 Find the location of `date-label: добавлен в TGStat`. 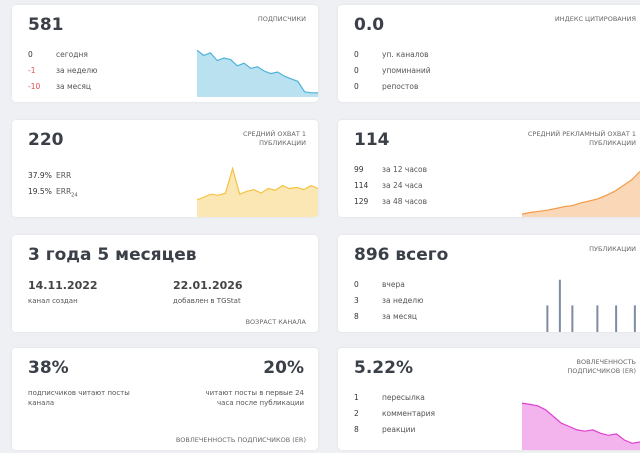

date-label: добавлен в TGStat is located at coordinates (207, 301).